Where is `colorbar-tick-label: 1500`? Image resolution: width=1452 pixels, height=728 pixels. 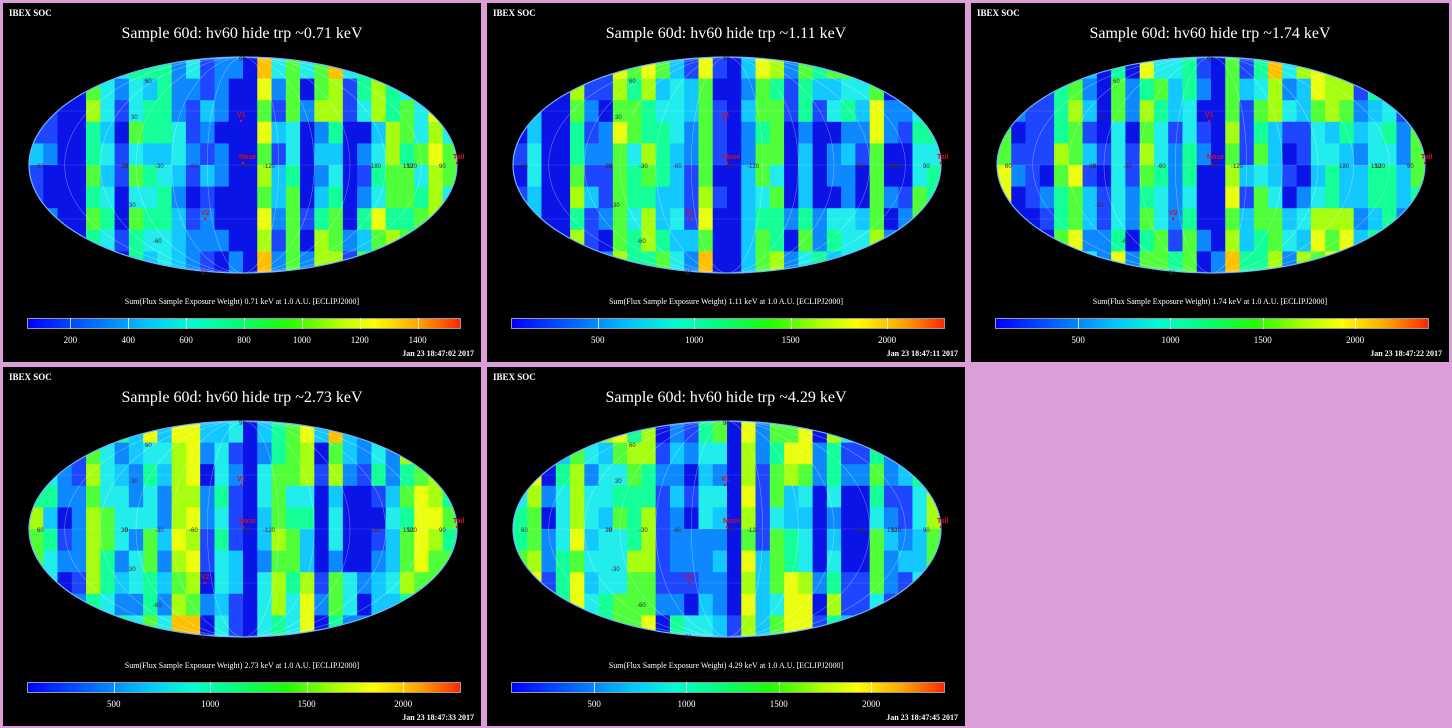 colorbar-tick-label: 1500 is located at coordinates (306, 704).